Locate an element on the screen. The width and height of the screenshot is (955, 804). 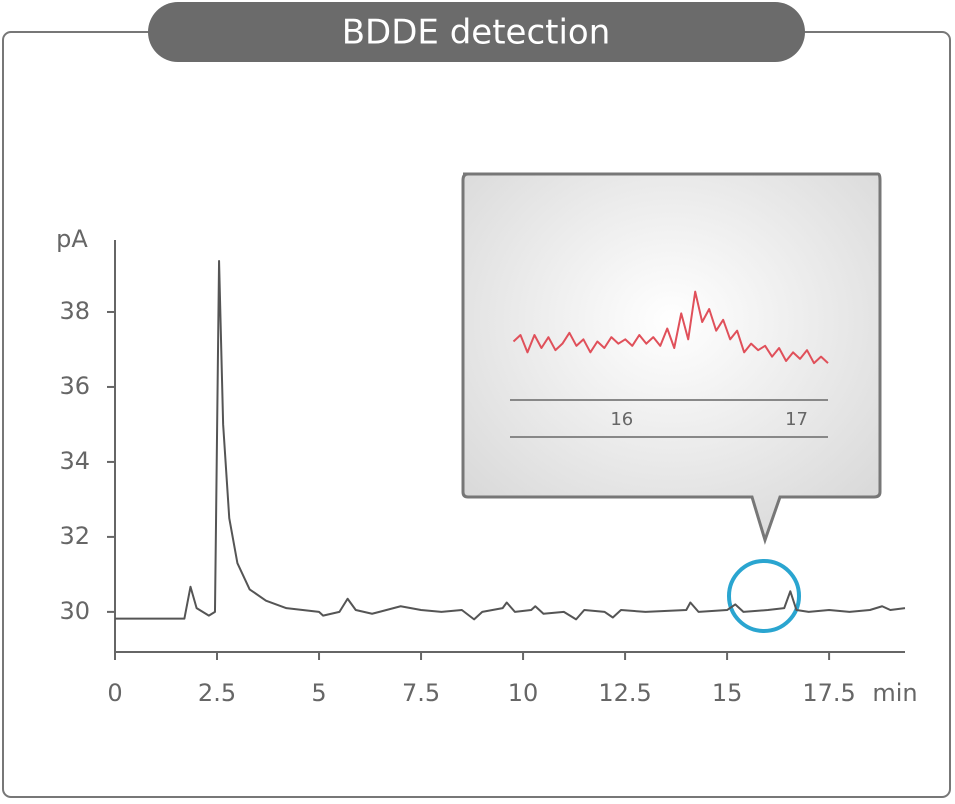
x-tick-label: 17.5 is located at coordinates (828, 693).